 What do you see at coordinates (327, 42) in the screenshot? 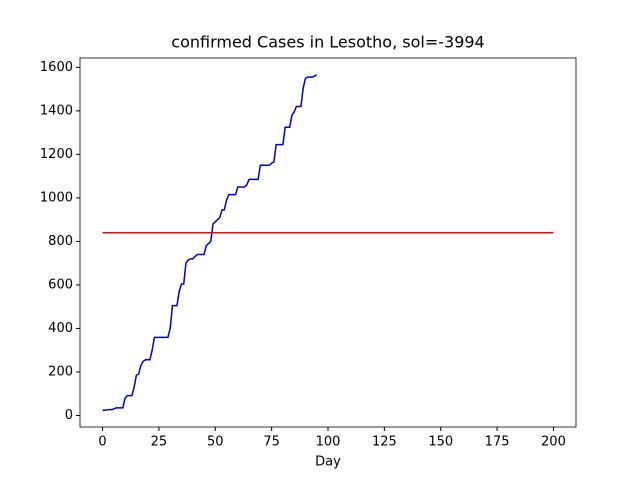
I see `chart-title: confirmed Cases in Lesotho, sol=-3994` at bounding box center [327, 42].